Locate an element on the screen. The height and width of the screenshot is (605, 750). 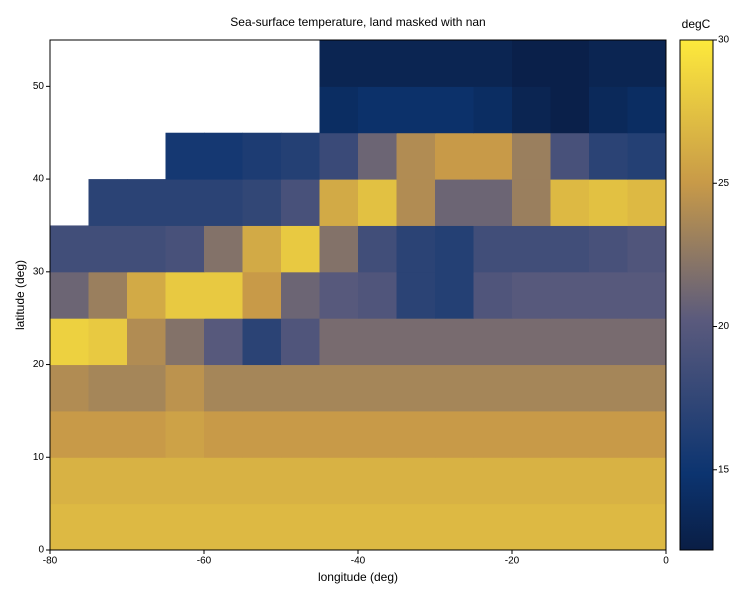
colorbar is located at coordinates (696, 295).